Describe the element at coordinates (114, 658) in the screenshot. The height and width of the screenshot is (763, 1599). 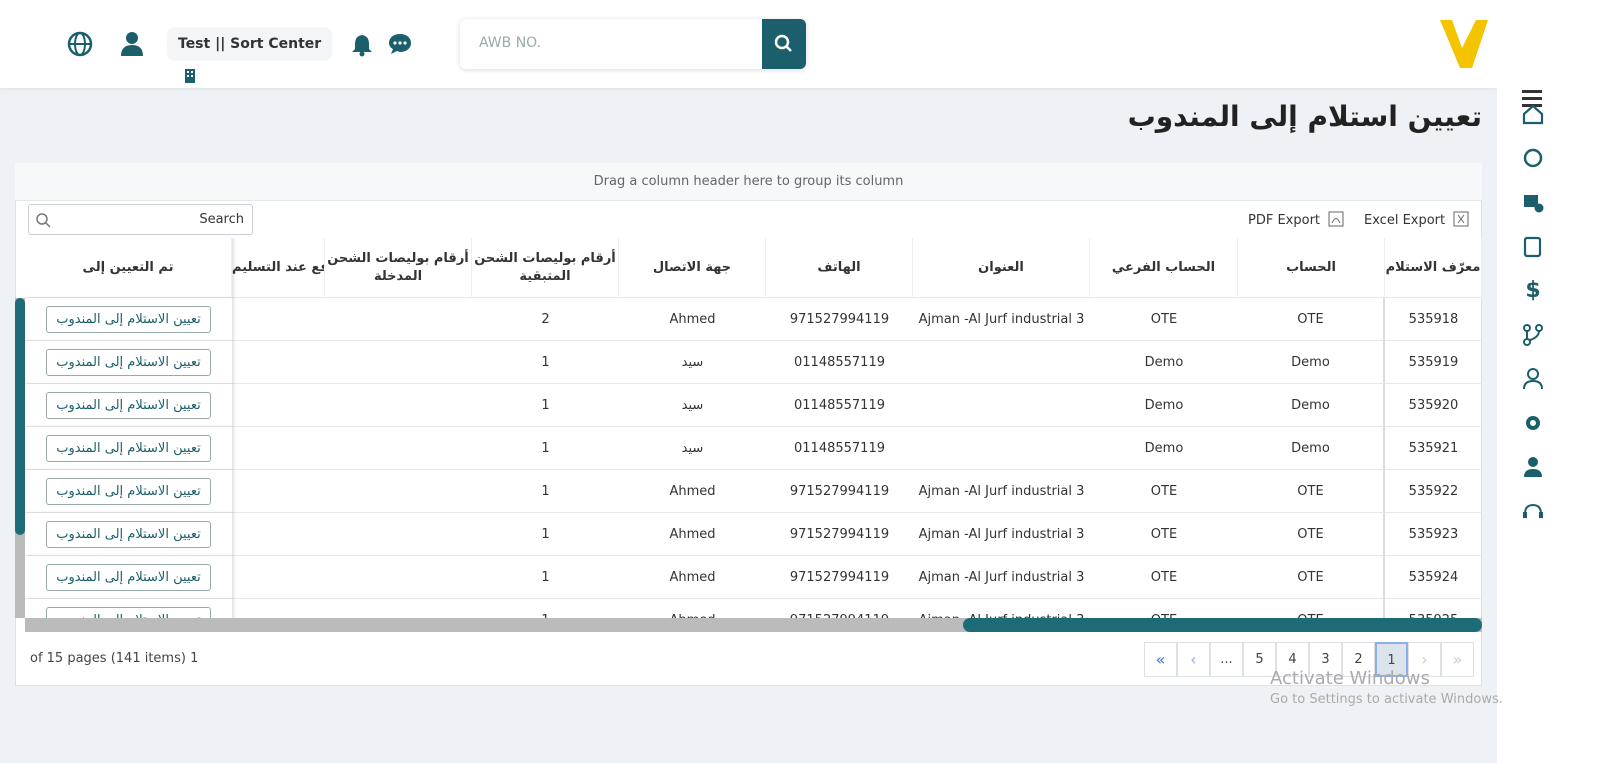
I see `pager-summary: of 15 pages (141 items) 1` at that location.